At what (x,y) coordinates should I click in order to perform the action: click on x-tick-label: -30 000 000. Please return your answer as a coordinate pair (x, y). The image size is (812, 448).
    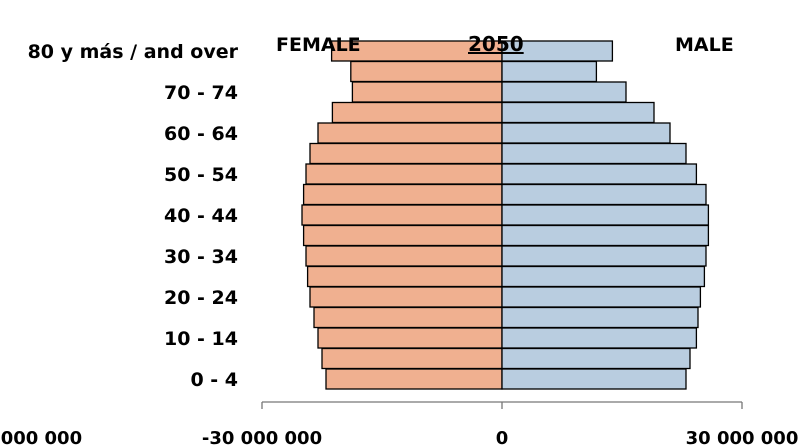
    Looking at the image, I should click on (262, 438).